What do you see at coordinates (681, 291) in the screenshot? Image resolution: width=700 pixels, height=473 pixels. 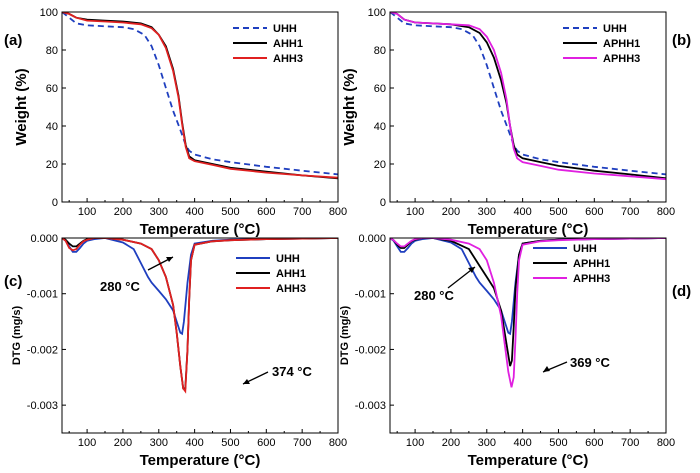 I see `panel-label: (d)` at bounding box center [681, 291].